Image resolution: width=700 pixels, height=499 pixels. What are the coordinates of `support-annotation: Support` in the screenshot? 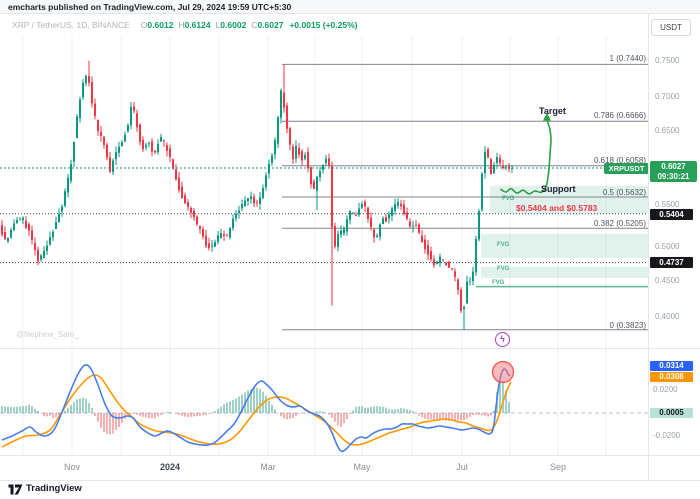 It's located at (558, 189).